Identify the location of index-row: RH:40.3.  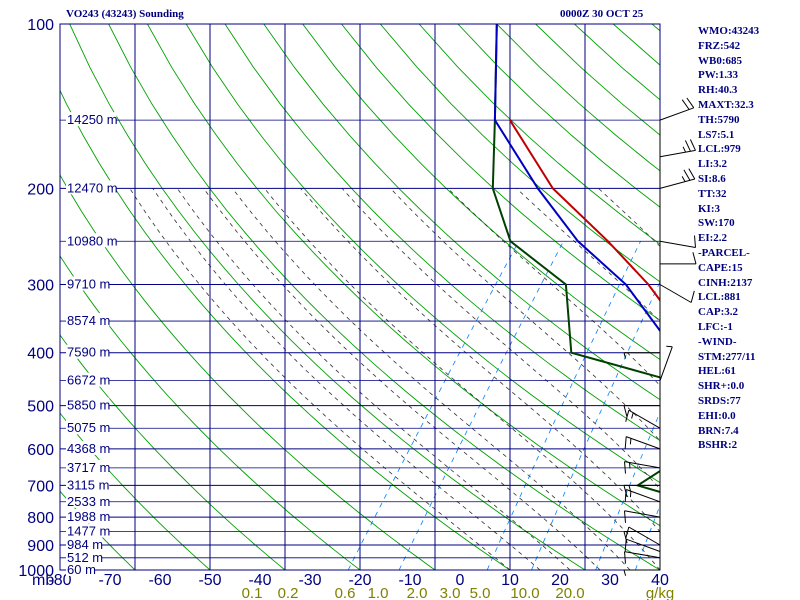
(718, 90).